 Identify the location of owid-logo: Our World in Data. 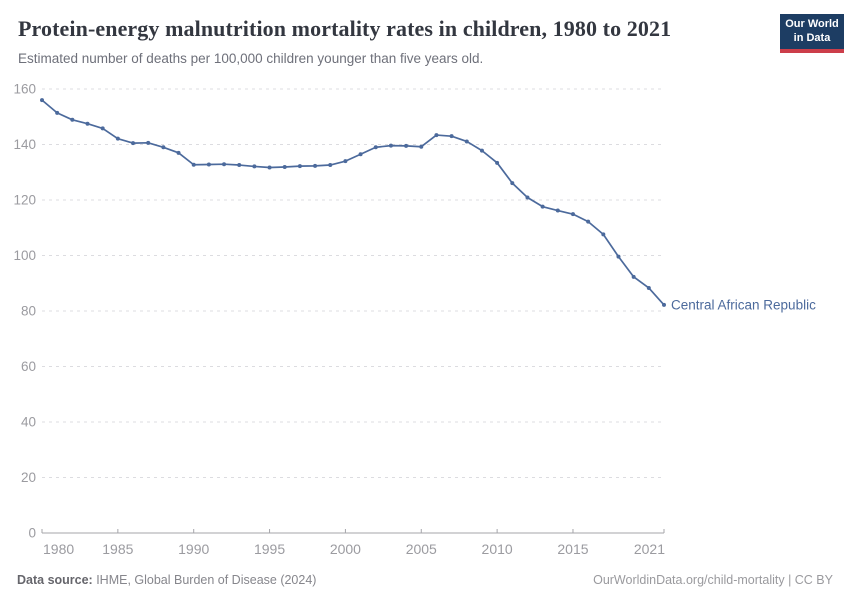
(812, 33).